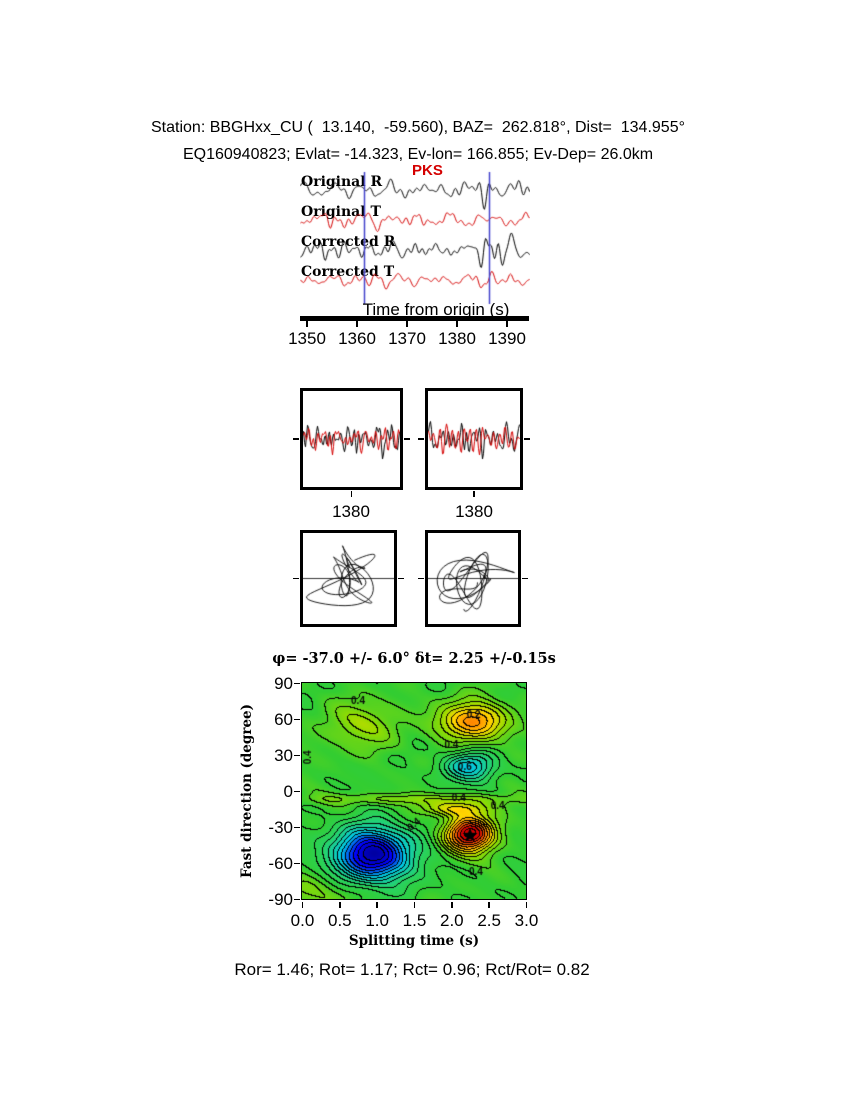 This screenshot has height=1100, width=850. I want to click on time-axis-title: Time from origin (s), so click(436, 309).